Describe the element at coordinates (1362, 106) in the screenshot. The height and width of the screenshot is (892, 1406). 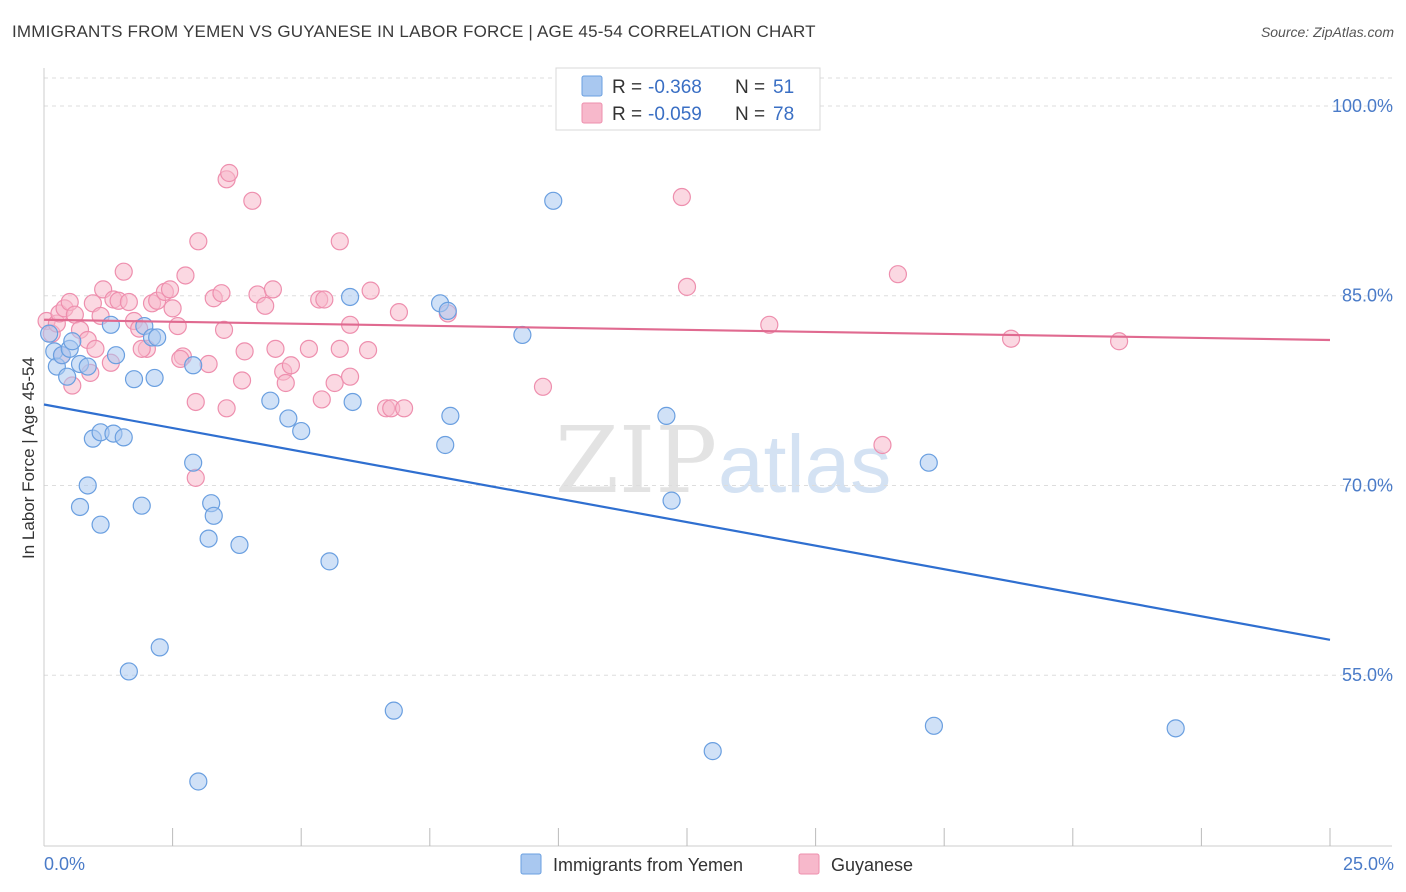
I see `y-tick-label: 100.0%` at that location.